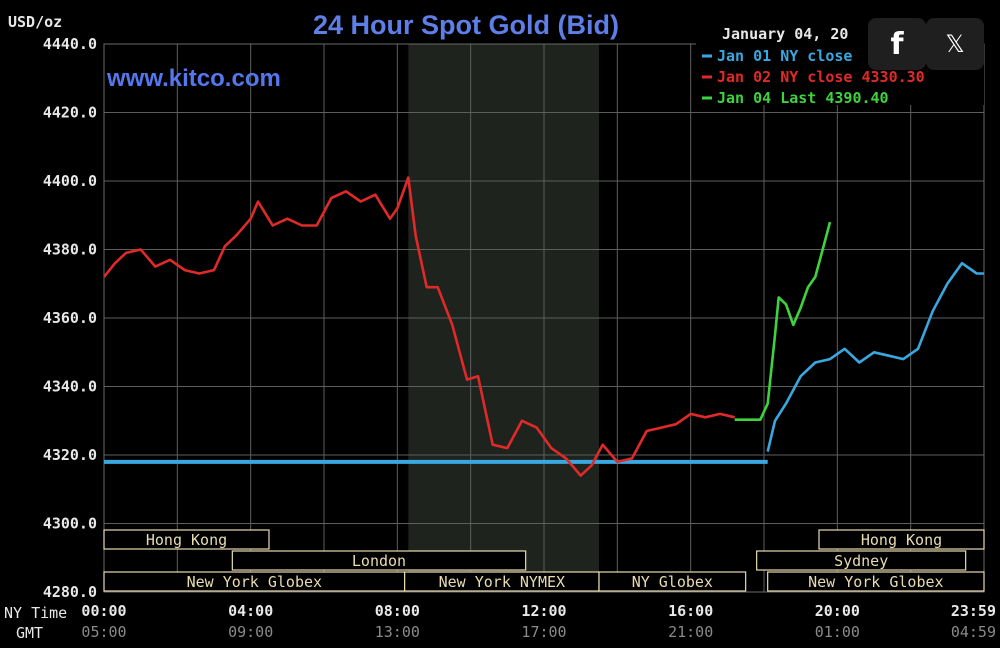 The height and width of the screenshot is (648, 1000). Describe the element at coordinates (973, 632) in the screenshot. I see `gmt-tick: 04:59` at that location.